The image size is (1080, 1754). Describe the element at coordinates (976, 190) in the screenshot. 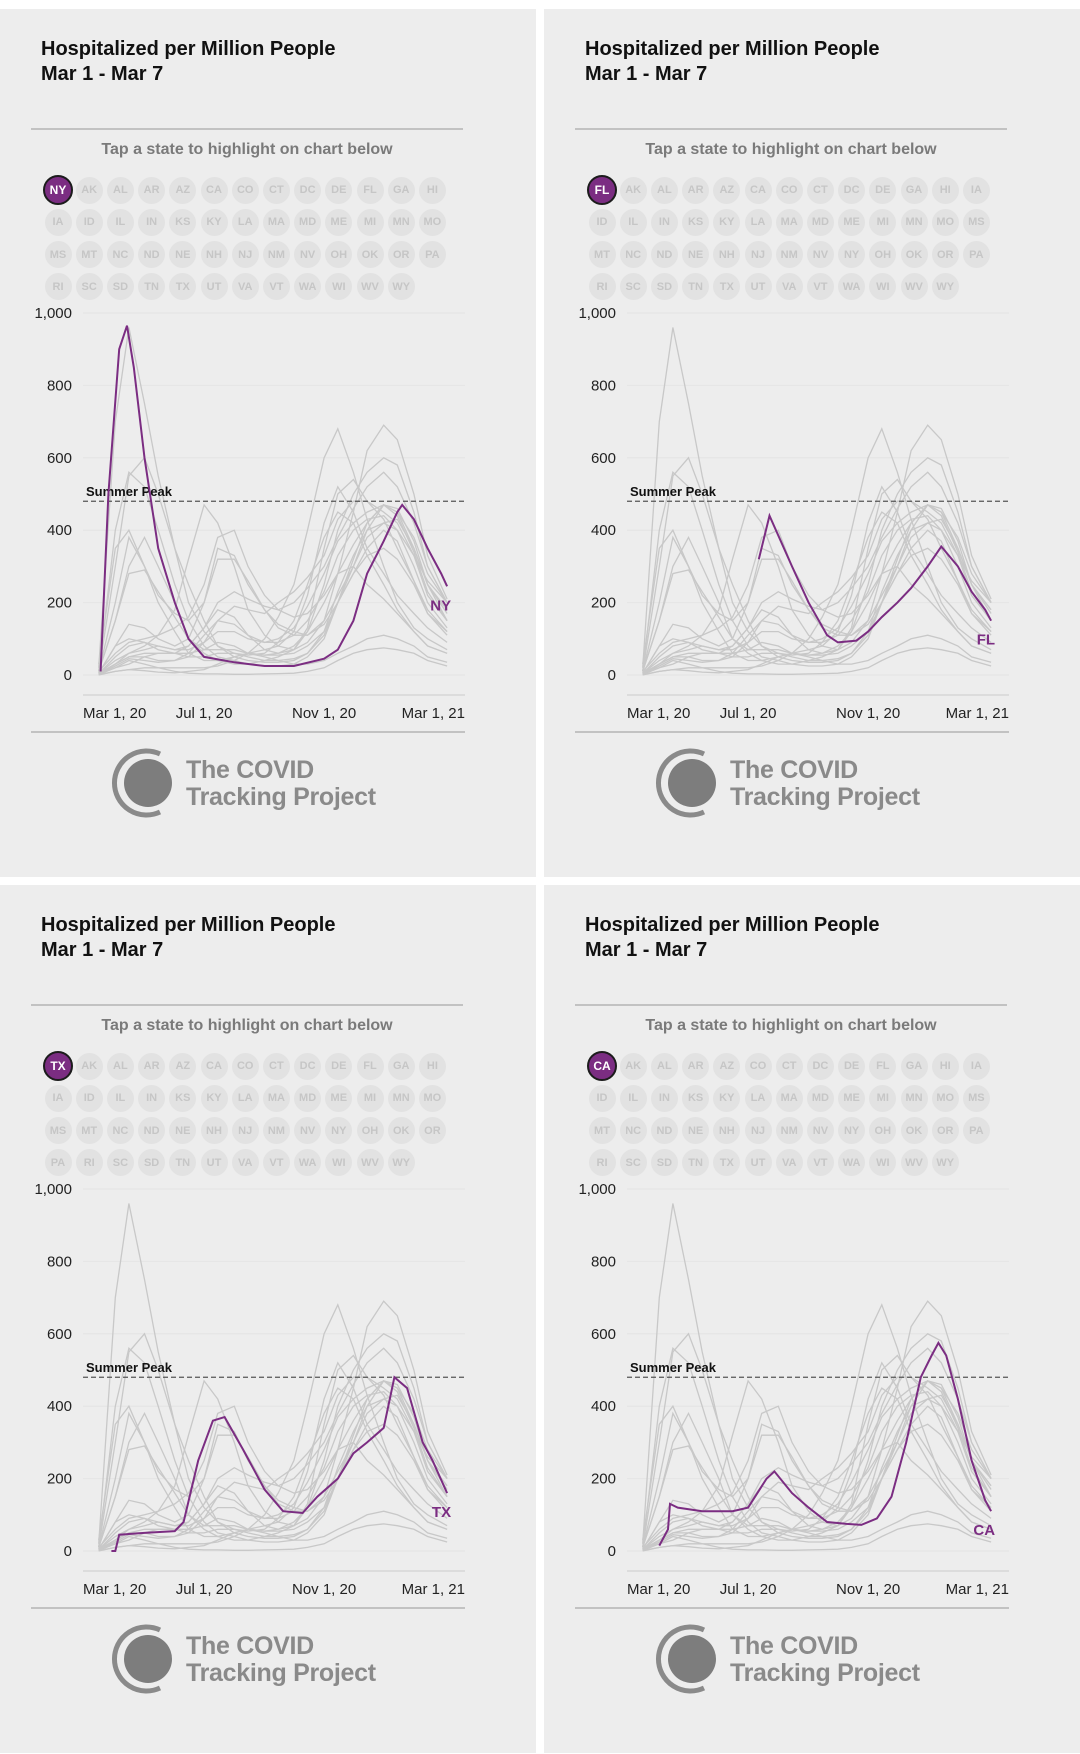

I see `state-button-ia: IA` at that location.